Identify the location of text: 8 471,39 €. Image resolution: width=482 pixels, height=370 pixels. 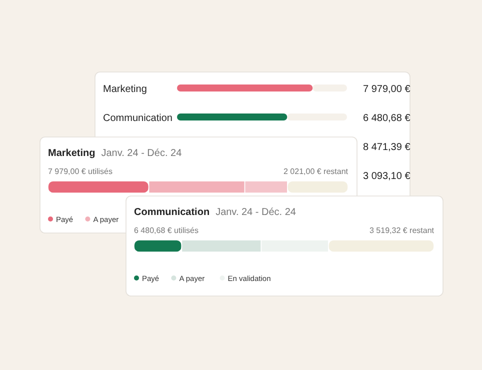
(386, 147).